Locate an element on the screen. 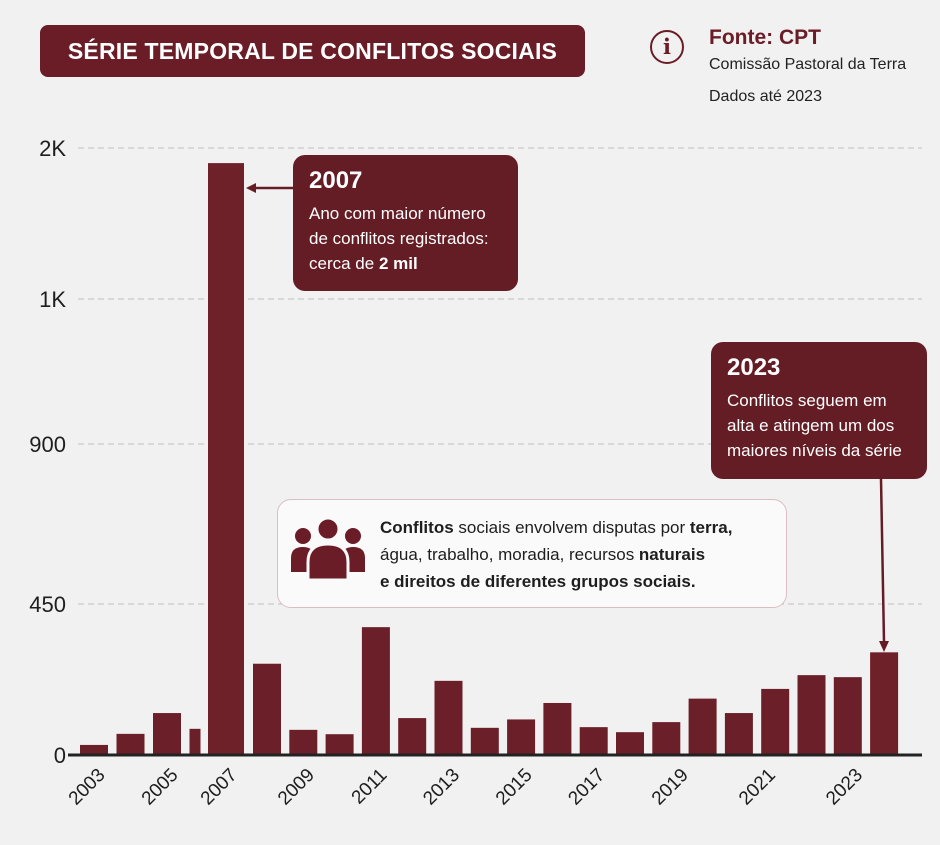 Image resolution: width=940 pixels, height=845 pixels. callout-year: 2007 is located at coordinates (336, 180).